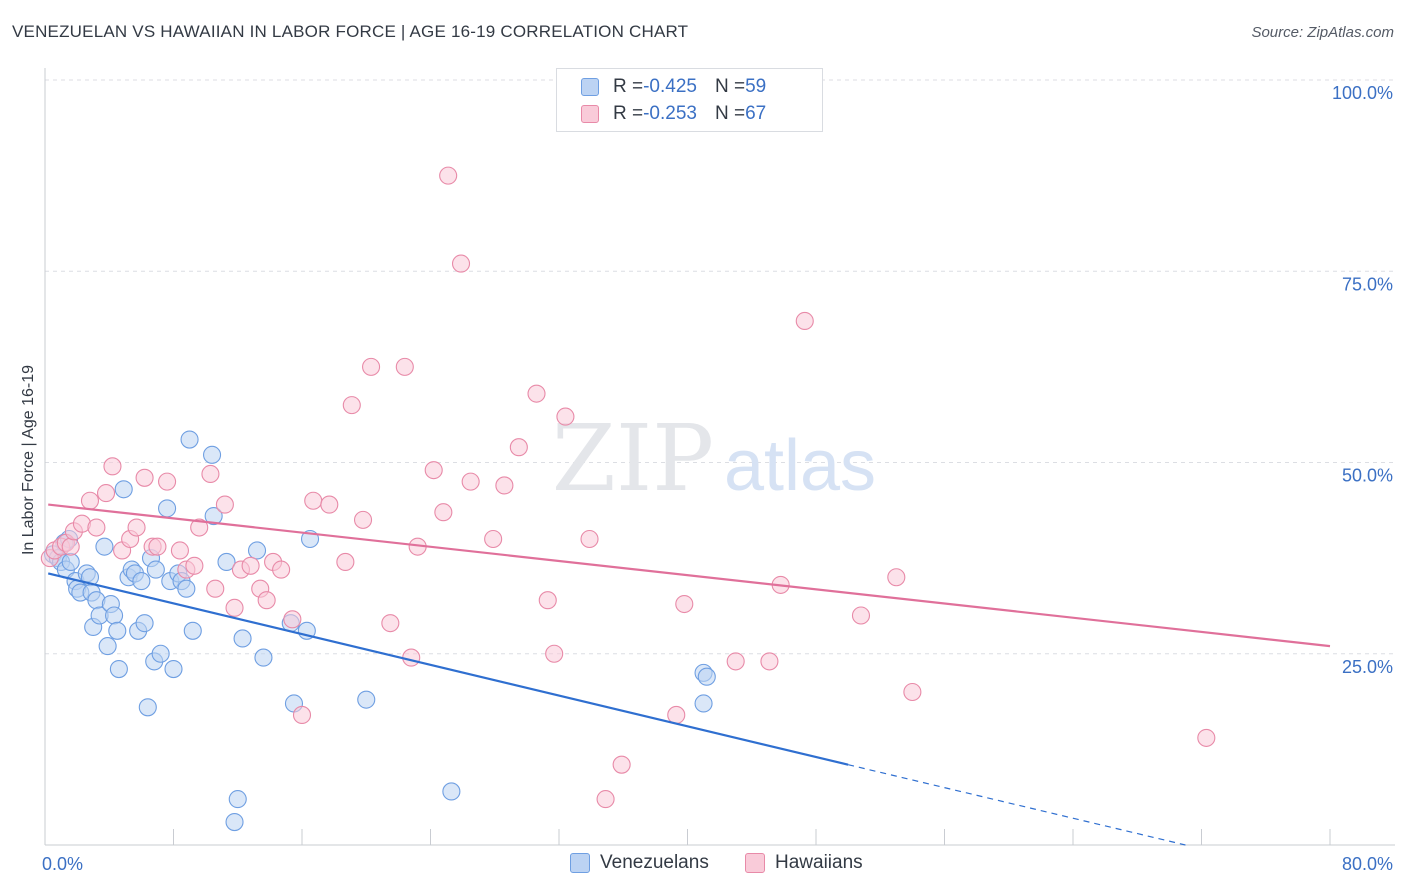  I want to click on chart-source: Source: ZipAtlas.com, so click(1322, 32).